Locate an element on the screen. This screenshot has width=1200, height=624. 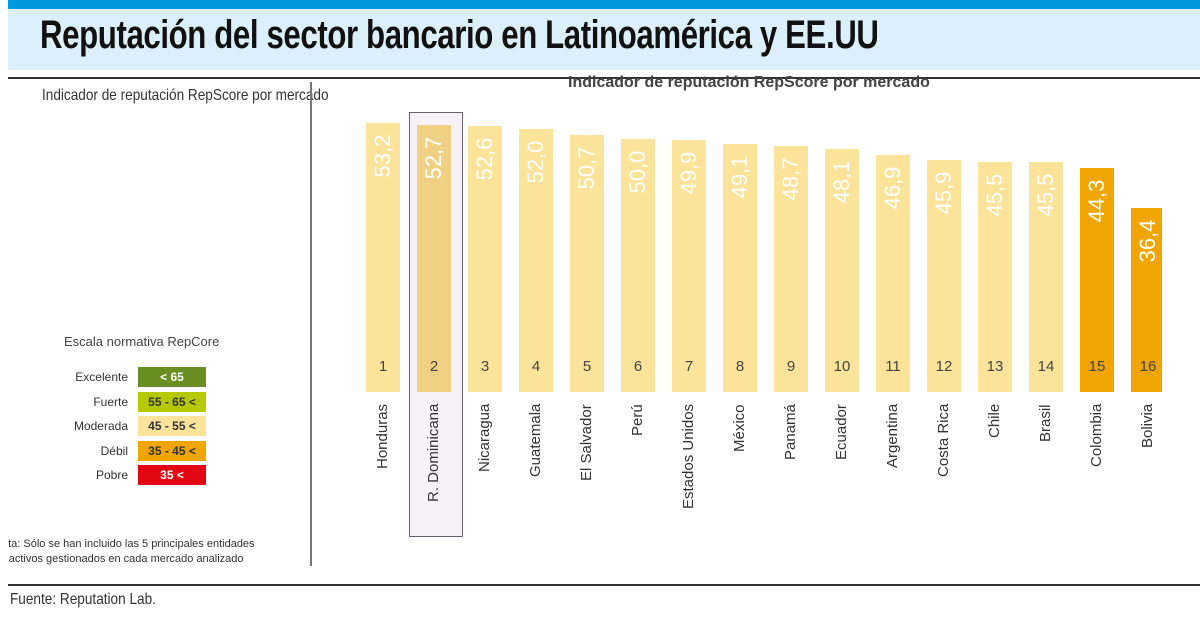
scale-row: Moderada 45 - 55 < is located at coordinates (125, 426).